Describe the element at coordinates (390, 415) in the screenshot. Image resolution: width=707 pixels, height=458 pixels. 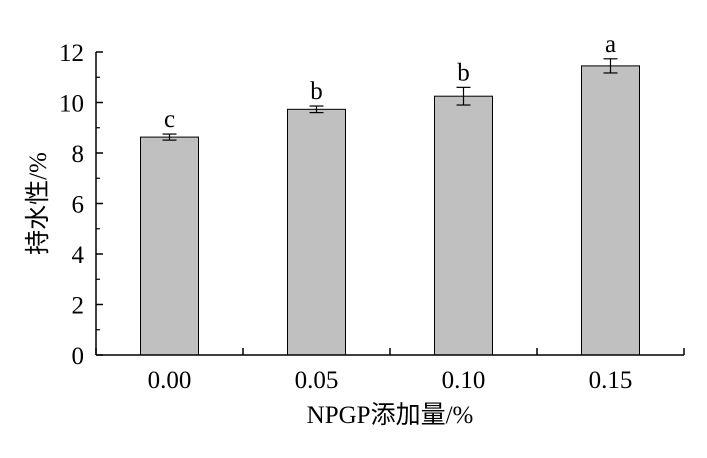
I see `x-axis-title: NPGP添加量/%` at that location.